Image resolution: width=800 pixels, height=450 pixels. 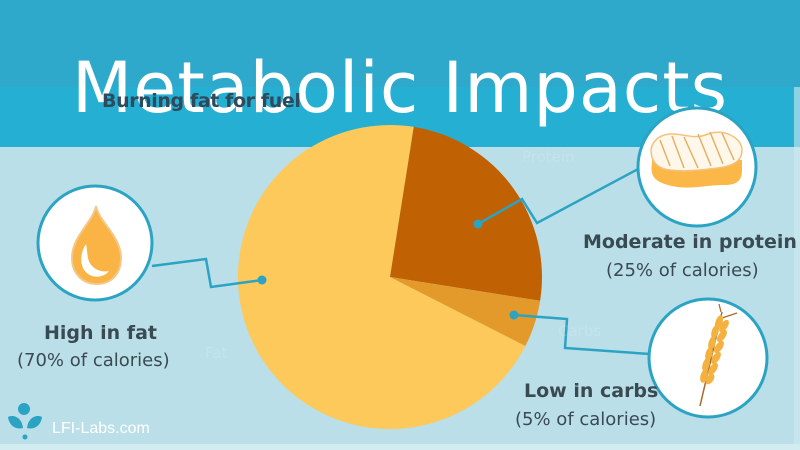 What do you see at coordinates (96, 245) in the screenshot?
I see `oil-drop-icon` at bounding box center [96, 245].